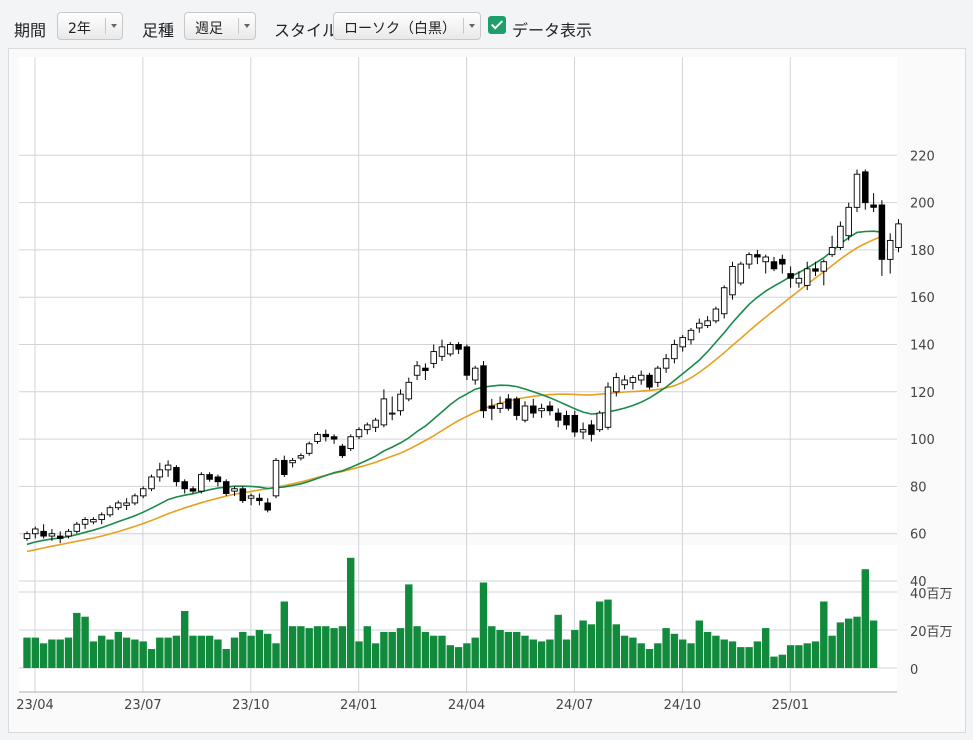 The height and width of the screenshot is (740, 973). What do you see at coordinates (918, 582) in the screenshot?
I see `price-tick-label: 40` at bounding box center [918, 582].